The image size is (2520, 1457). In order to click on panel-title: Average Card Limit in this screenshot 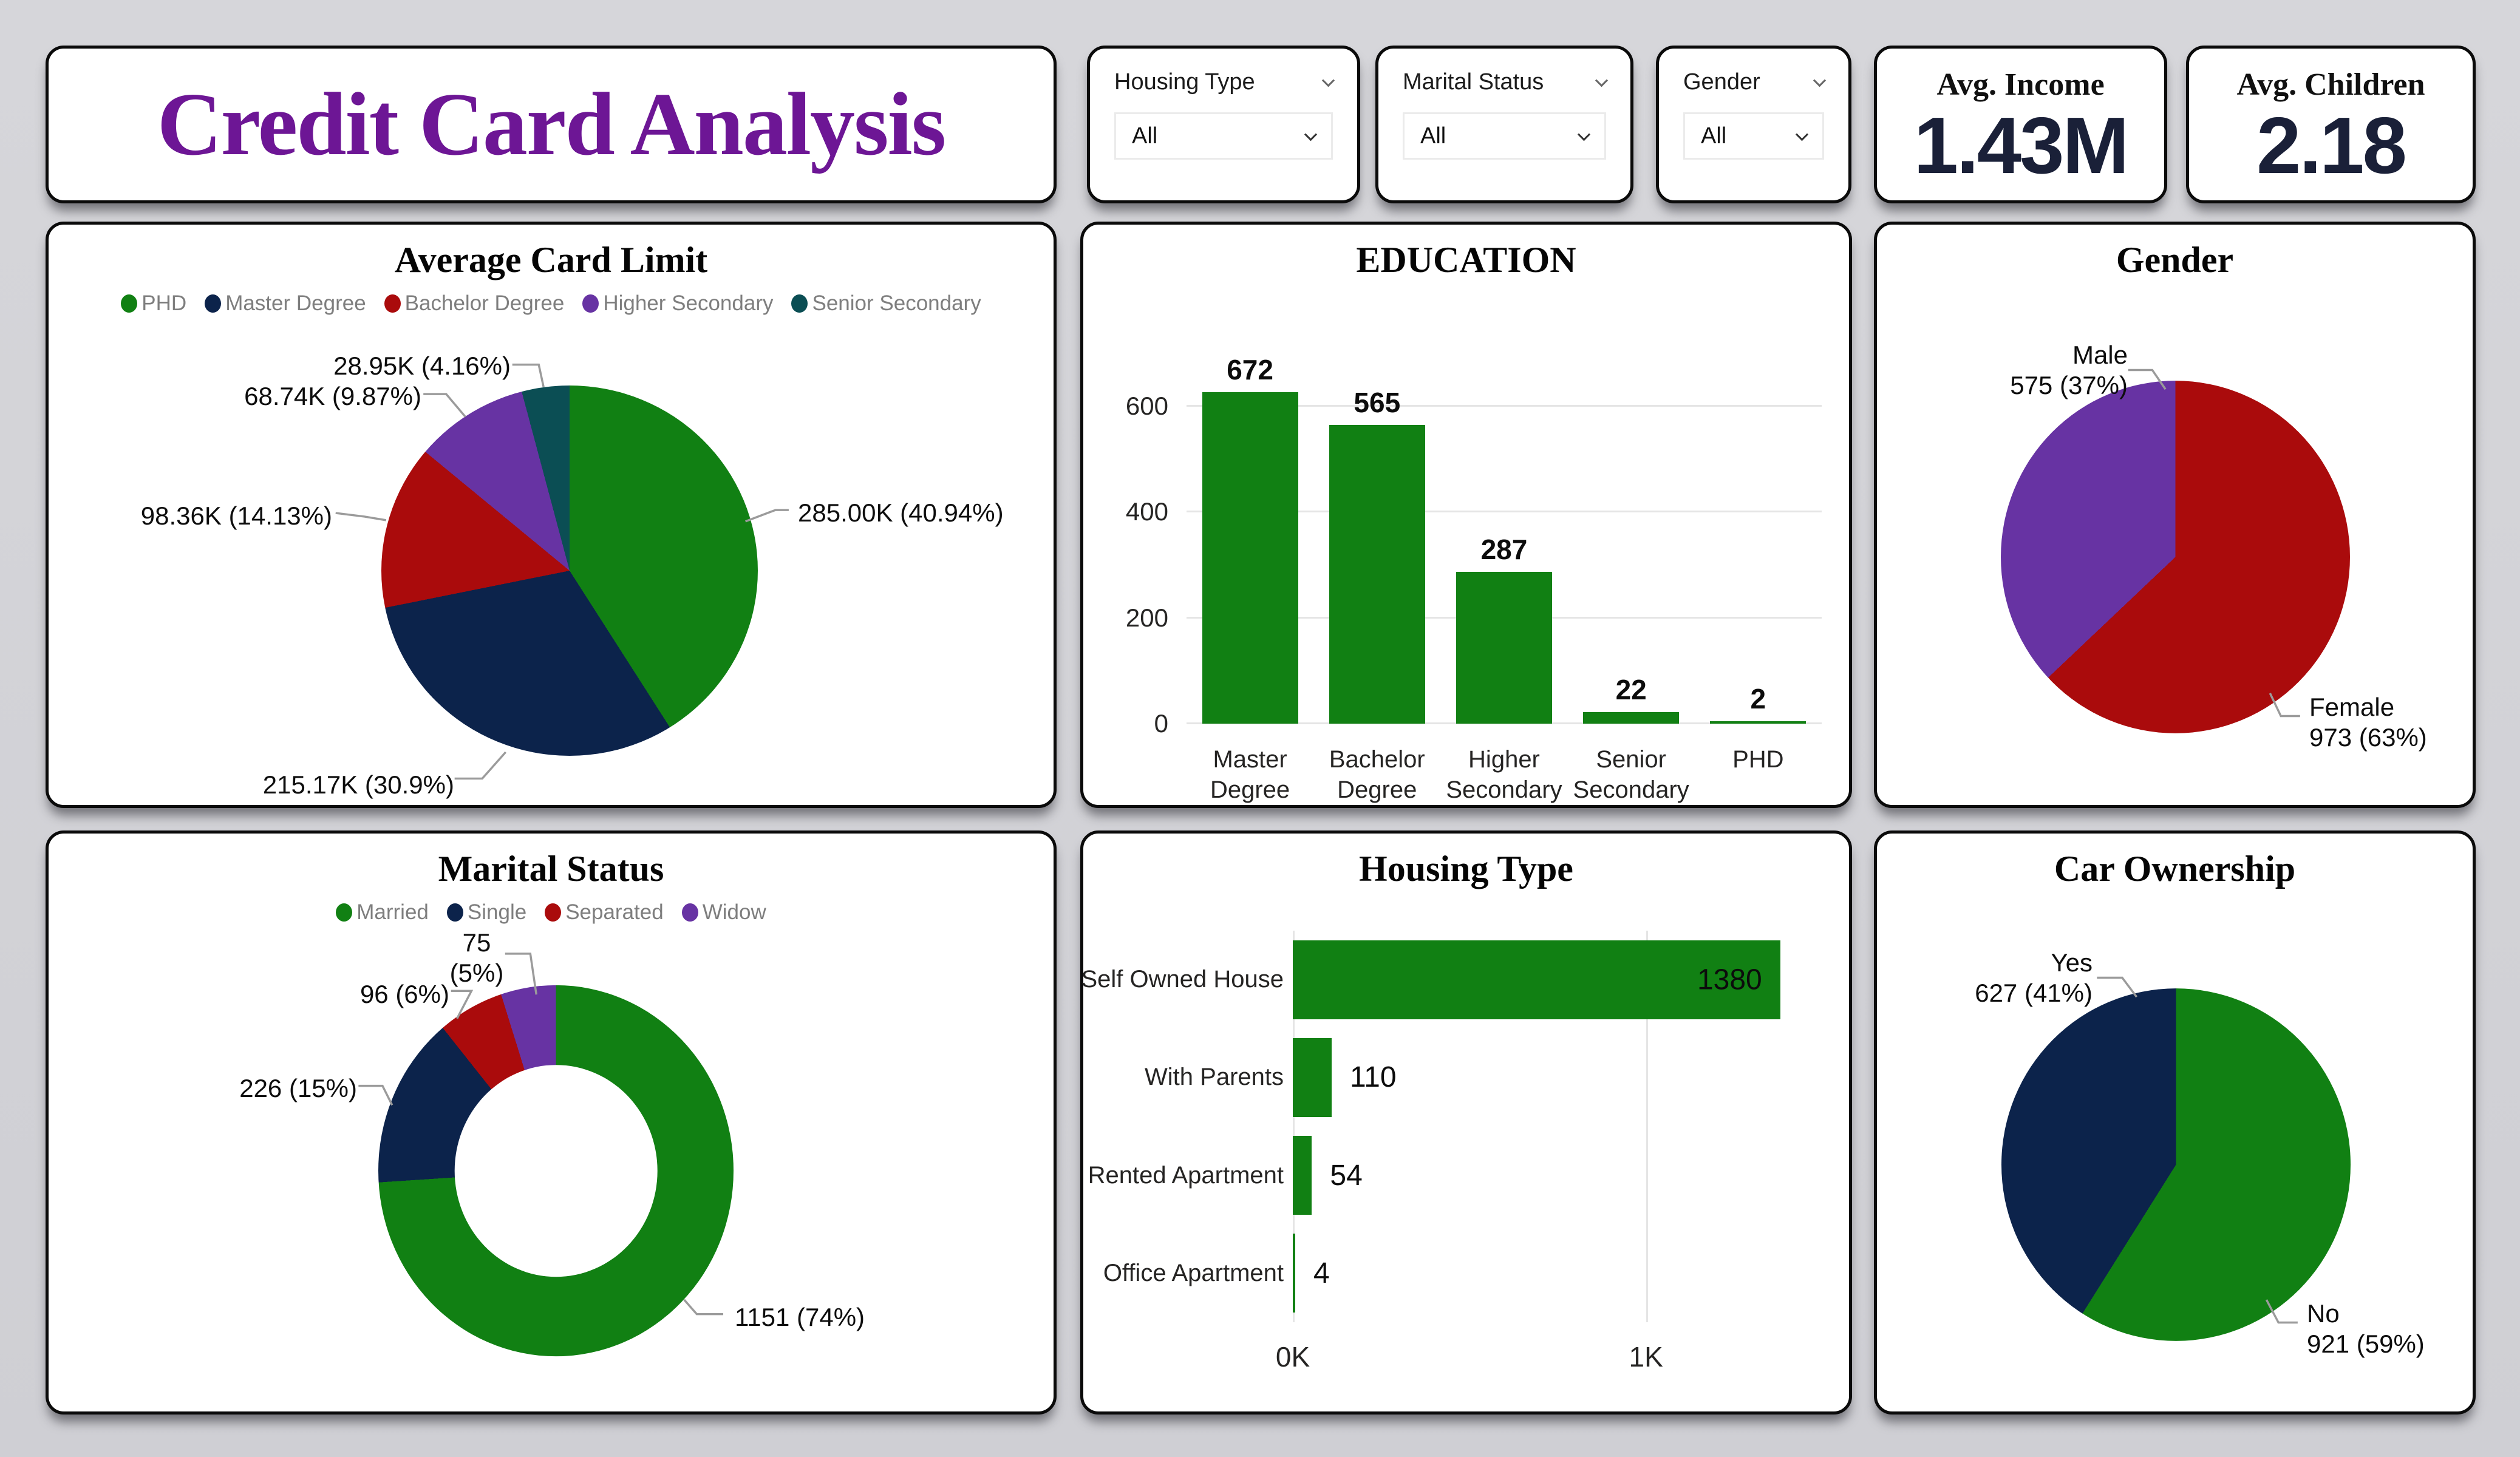, I will do `click(551, 260)`.